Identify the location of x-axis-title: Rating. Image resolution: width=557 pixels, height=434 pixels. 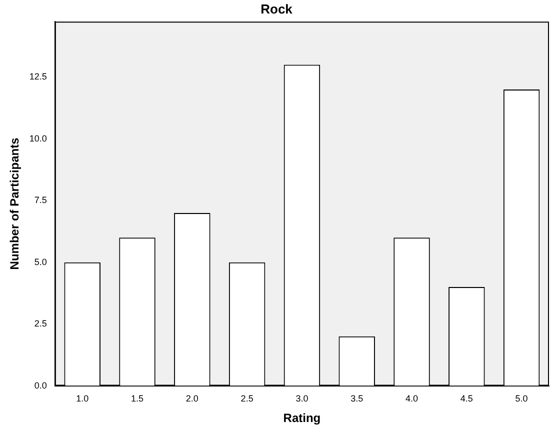
(302, 418).